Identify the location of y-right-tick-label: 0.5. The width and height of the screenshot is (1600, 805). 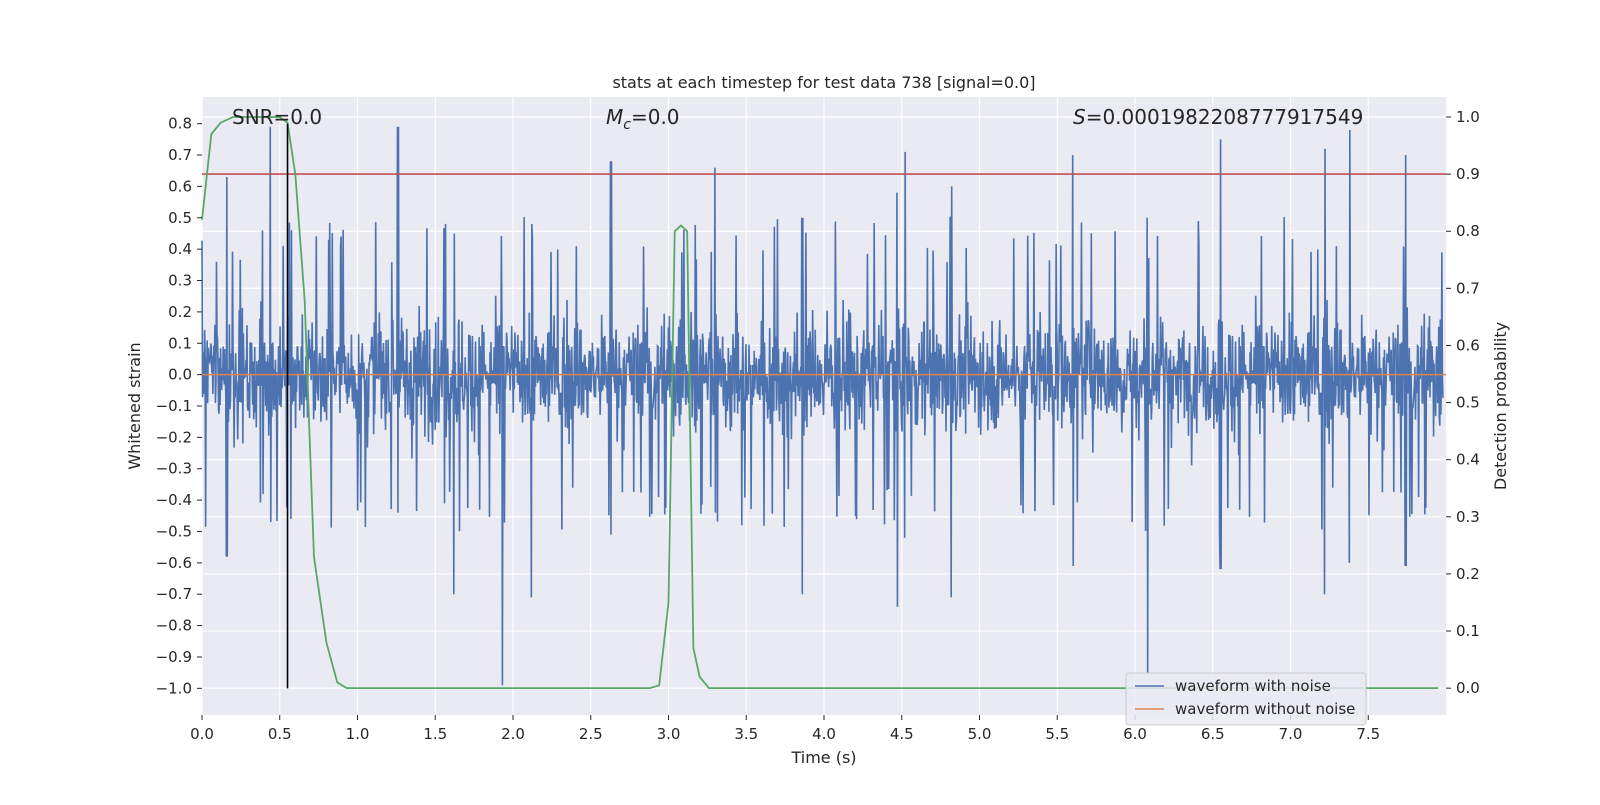
(1468, 403).